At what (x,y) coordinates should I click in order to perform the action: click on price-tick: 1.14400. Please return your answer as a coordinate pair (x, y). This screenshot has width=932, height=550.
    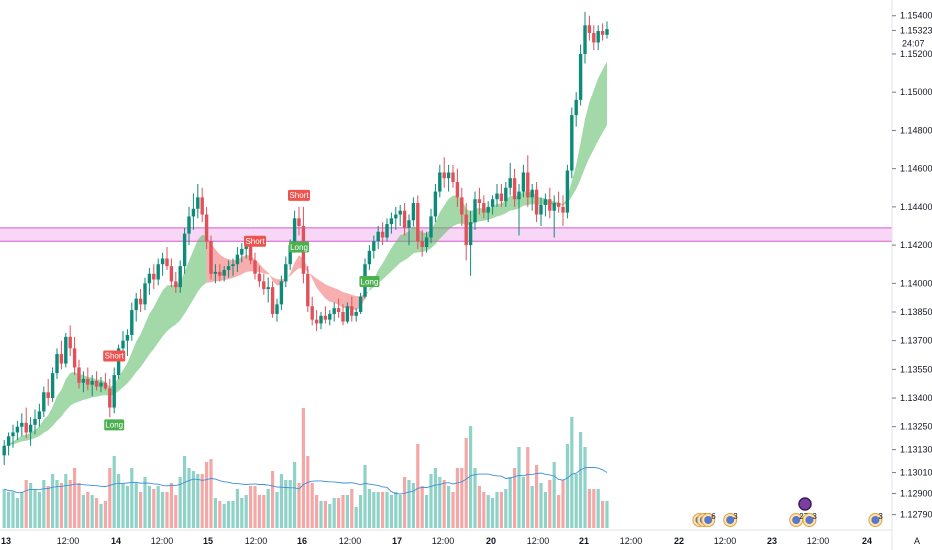
    Looking at the image, I should click on (912, 207).